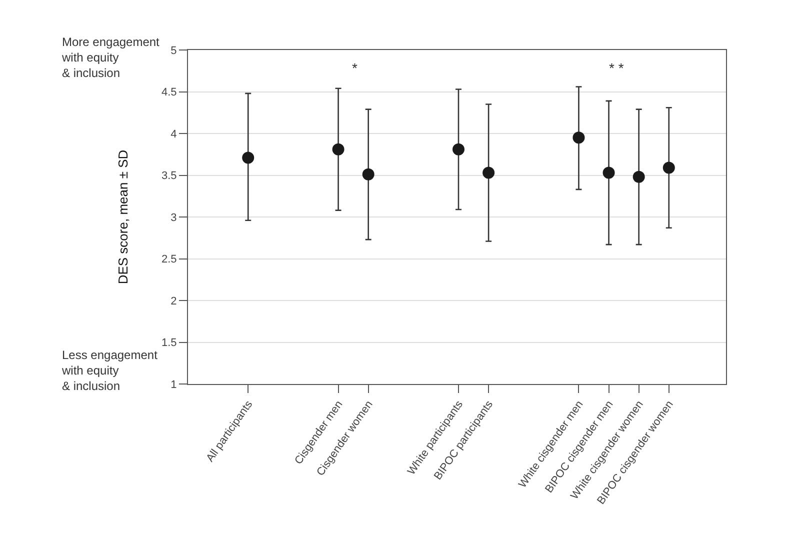 The image size is (786, 544). What do you see at coordinates (169, 260) in the screenshot?
I see `y-tick-label: 2.5` at bounding box center [169, 260].